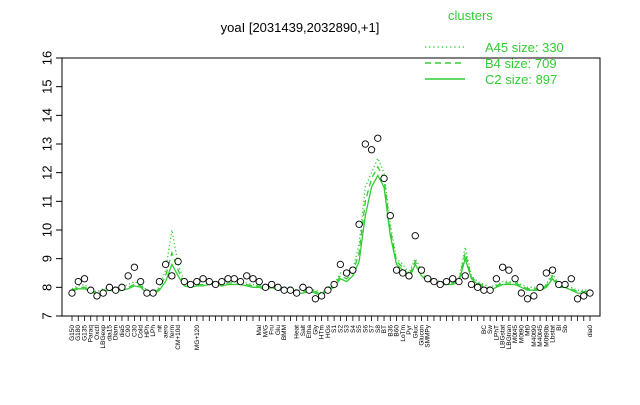 This screenshot has width=640, height=405. I want to click on legend-item-label: A45 size: 330, so click(524, 47).